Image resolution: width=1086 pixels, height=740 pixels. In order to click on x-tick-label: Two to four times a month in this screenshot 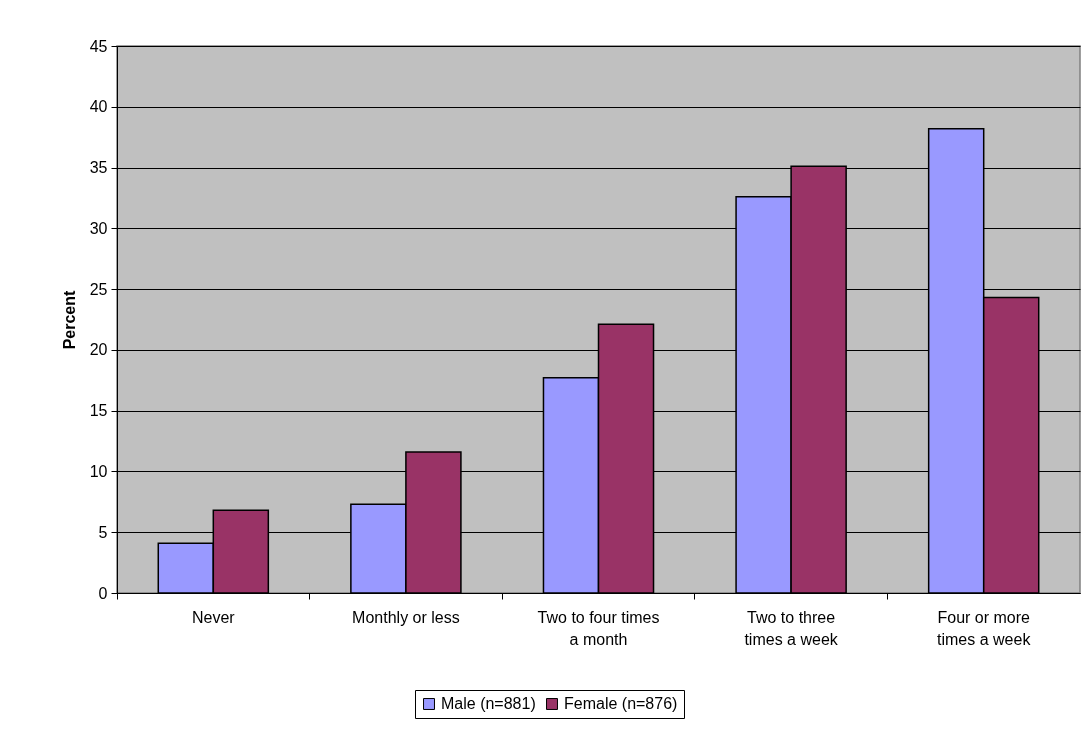, I will do `click(598, 628)`.